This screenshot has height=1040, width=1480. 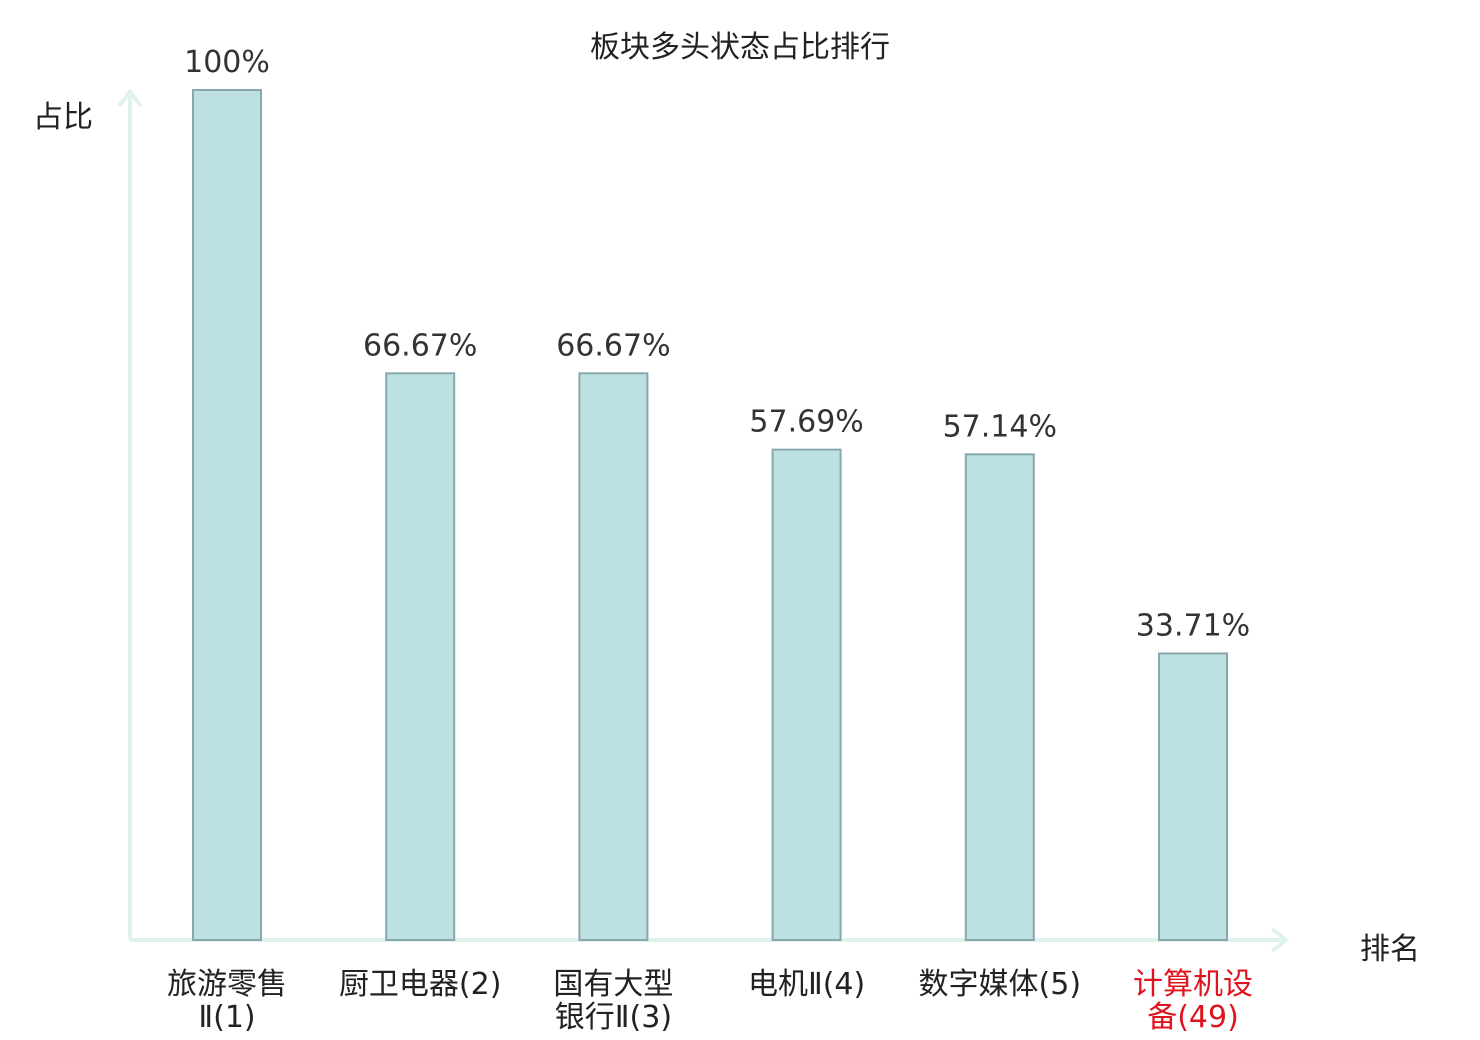 I want to click on x-tick-label: 旅游零售, so click(x=227, y=984).